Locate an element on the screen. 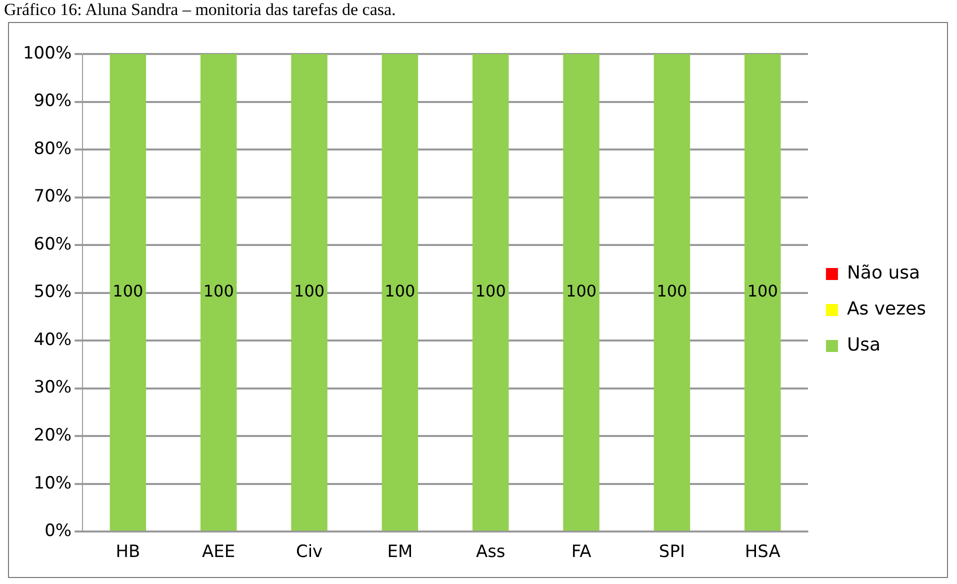 The image size is (957, 584). x-tick-label: EM is located at coordinates (400, 552).